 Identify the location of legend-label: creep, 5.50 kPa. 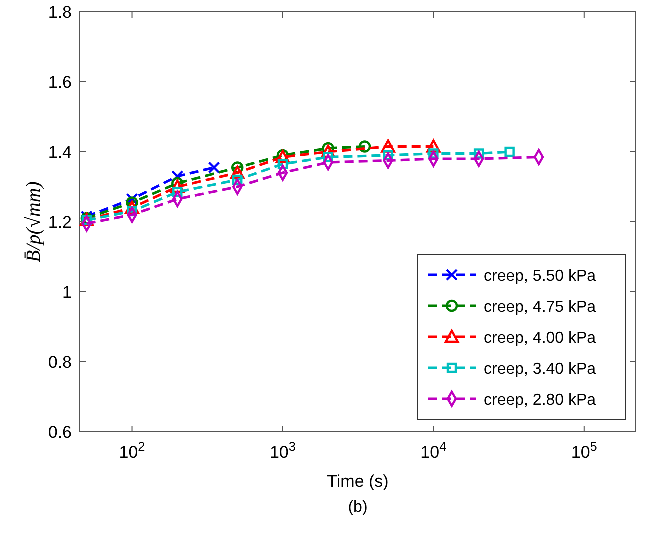
(540, 276).